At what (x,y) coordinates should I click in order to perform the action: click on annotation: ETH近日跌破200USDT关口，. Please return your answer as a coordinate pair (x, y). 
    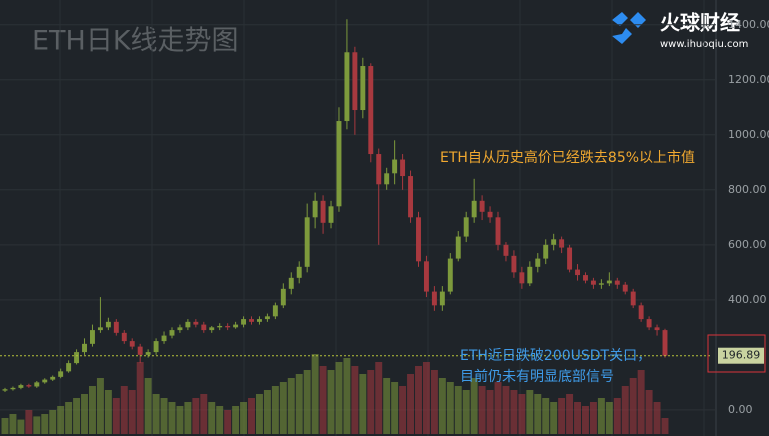
    Looking at the image, I should click on (555, 356).